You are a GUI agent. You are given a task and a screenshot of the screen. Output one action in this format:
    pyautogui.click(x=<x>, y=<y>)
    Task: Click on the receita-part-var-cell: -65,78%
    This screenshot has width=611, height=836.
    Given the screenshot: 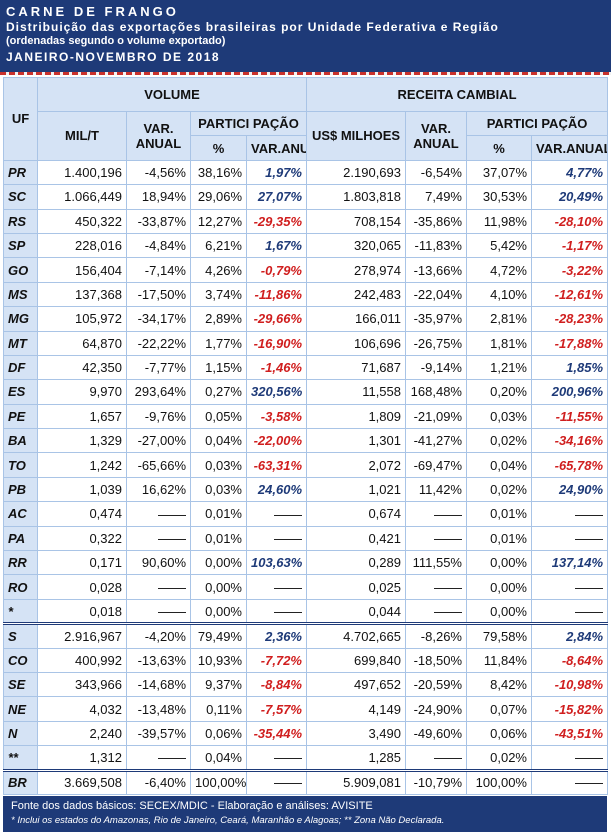 What is the action you would take?
    pyautogui.click(x=569, y=465)
    